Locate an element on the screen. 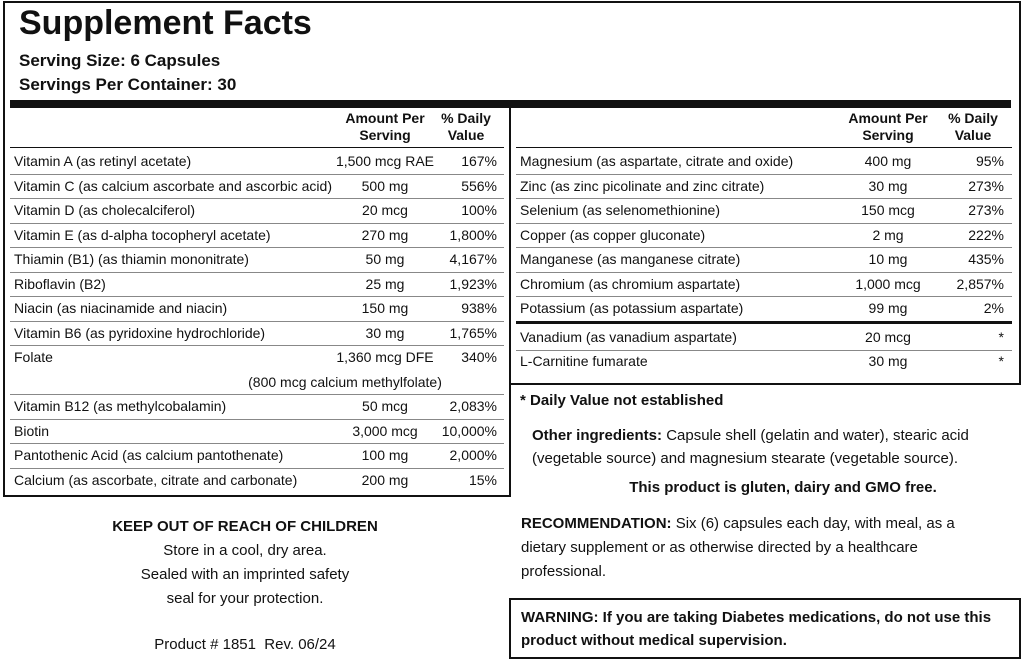 The height and width of the screenshot is (660, 1024). nutrient-note: (800 mcg calcium methylfolate) is located at coordinates (345, 381).